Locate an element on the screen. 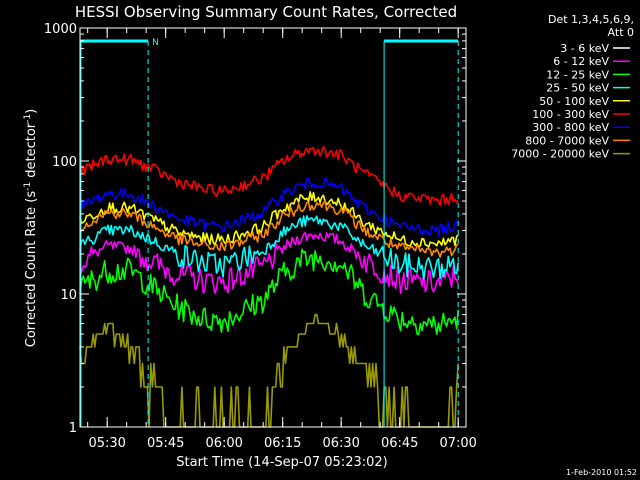 The width and height of the screenshot is (640, 480). legend-header-line-1: Det 1,3,4,5,6,9, is located at coordinates (591, 19).